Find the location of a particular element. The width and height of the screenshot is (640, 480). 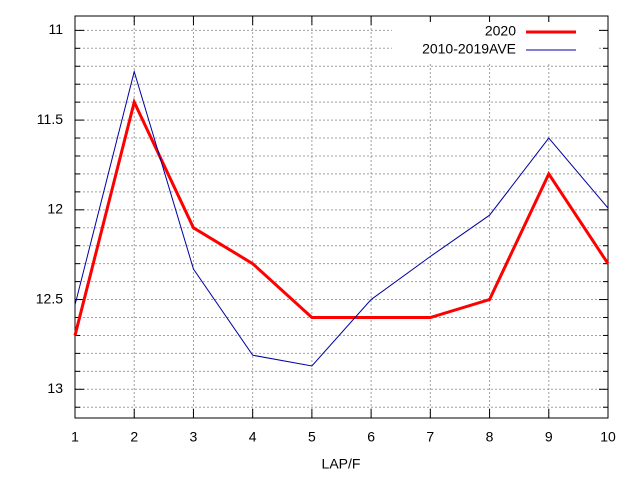

x-tick-label: 2 is located at coordinates (134, 437).